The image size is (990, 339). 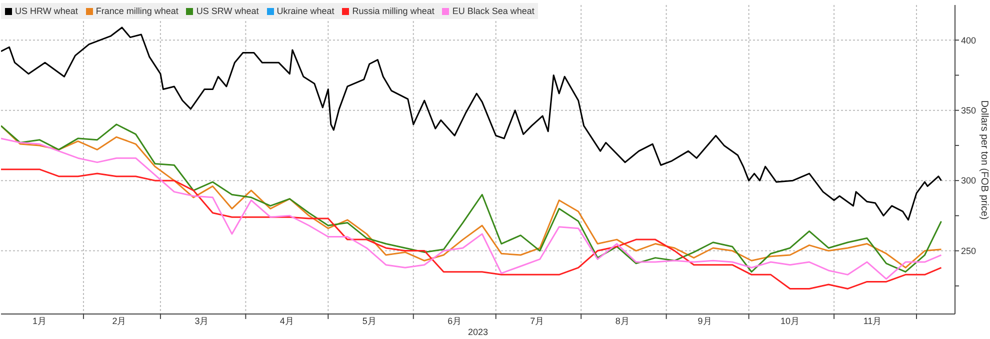 What do you see at coordinates (46, 11) in the screenshot?
I see `legend-label: US HRW wheat` at bounding box center [46, 11].